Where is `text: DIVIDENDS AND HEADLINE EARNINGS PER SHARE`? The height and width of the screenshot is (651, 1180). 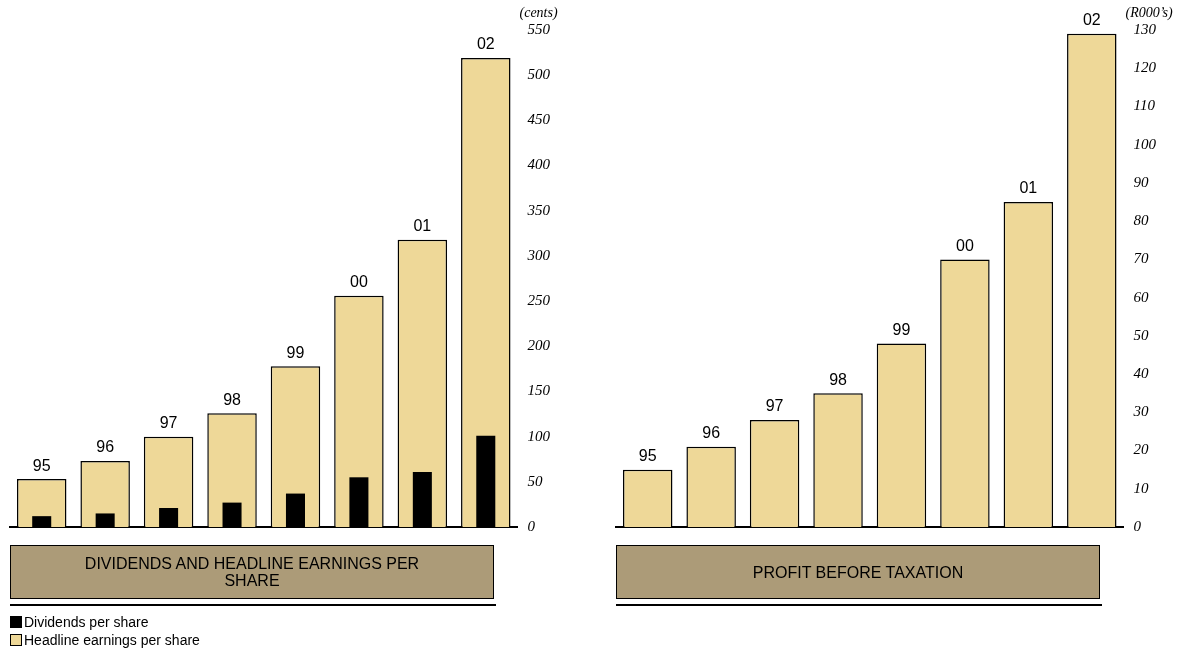
text: DIVIDENDS AND HEADLINE EARNINGS PER SHARE is located at coordinates (252, 572).